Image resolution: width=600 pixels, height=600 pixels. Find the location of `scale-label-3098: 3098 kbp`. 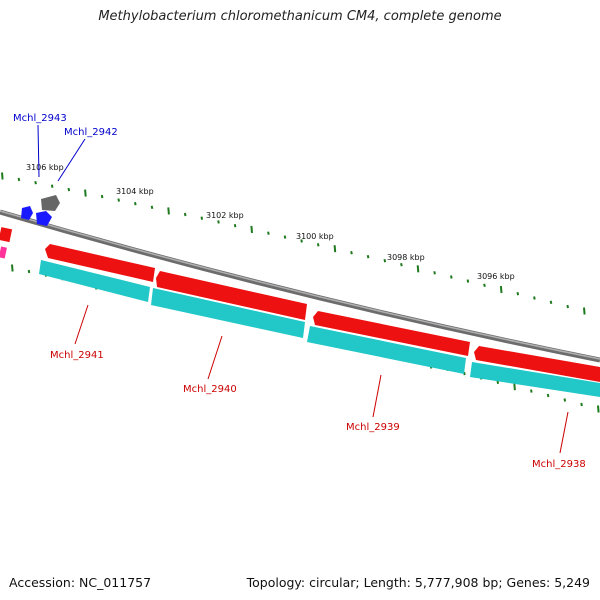

scale-label-3098: 3098 kbp is located at coordinates (406, 257).